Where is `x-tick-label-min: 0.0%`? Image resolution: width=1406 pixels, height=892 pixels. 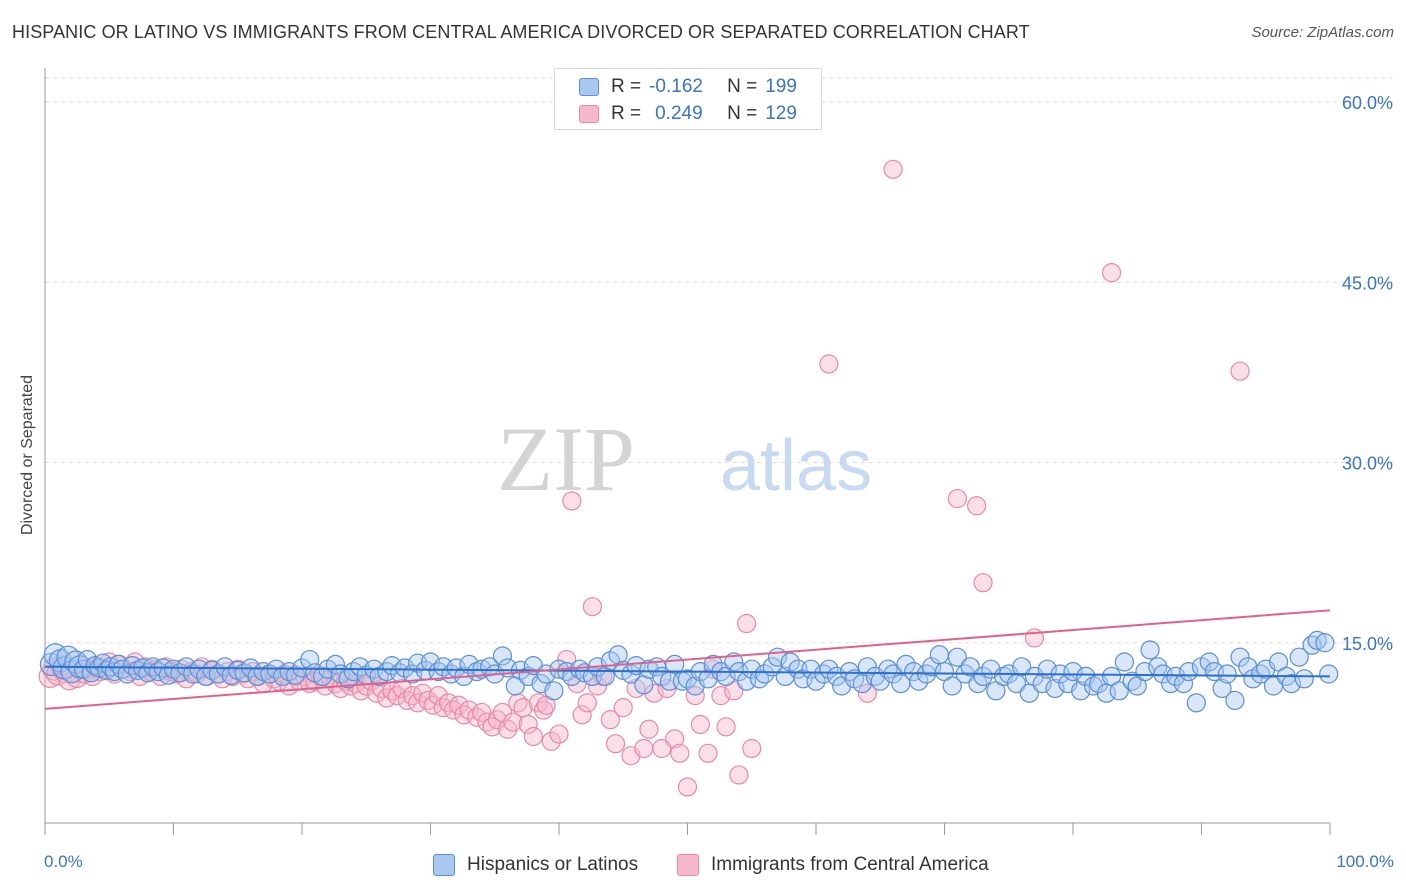 x-tick-label-min: 0.0% is located at coordinates (63, 861).